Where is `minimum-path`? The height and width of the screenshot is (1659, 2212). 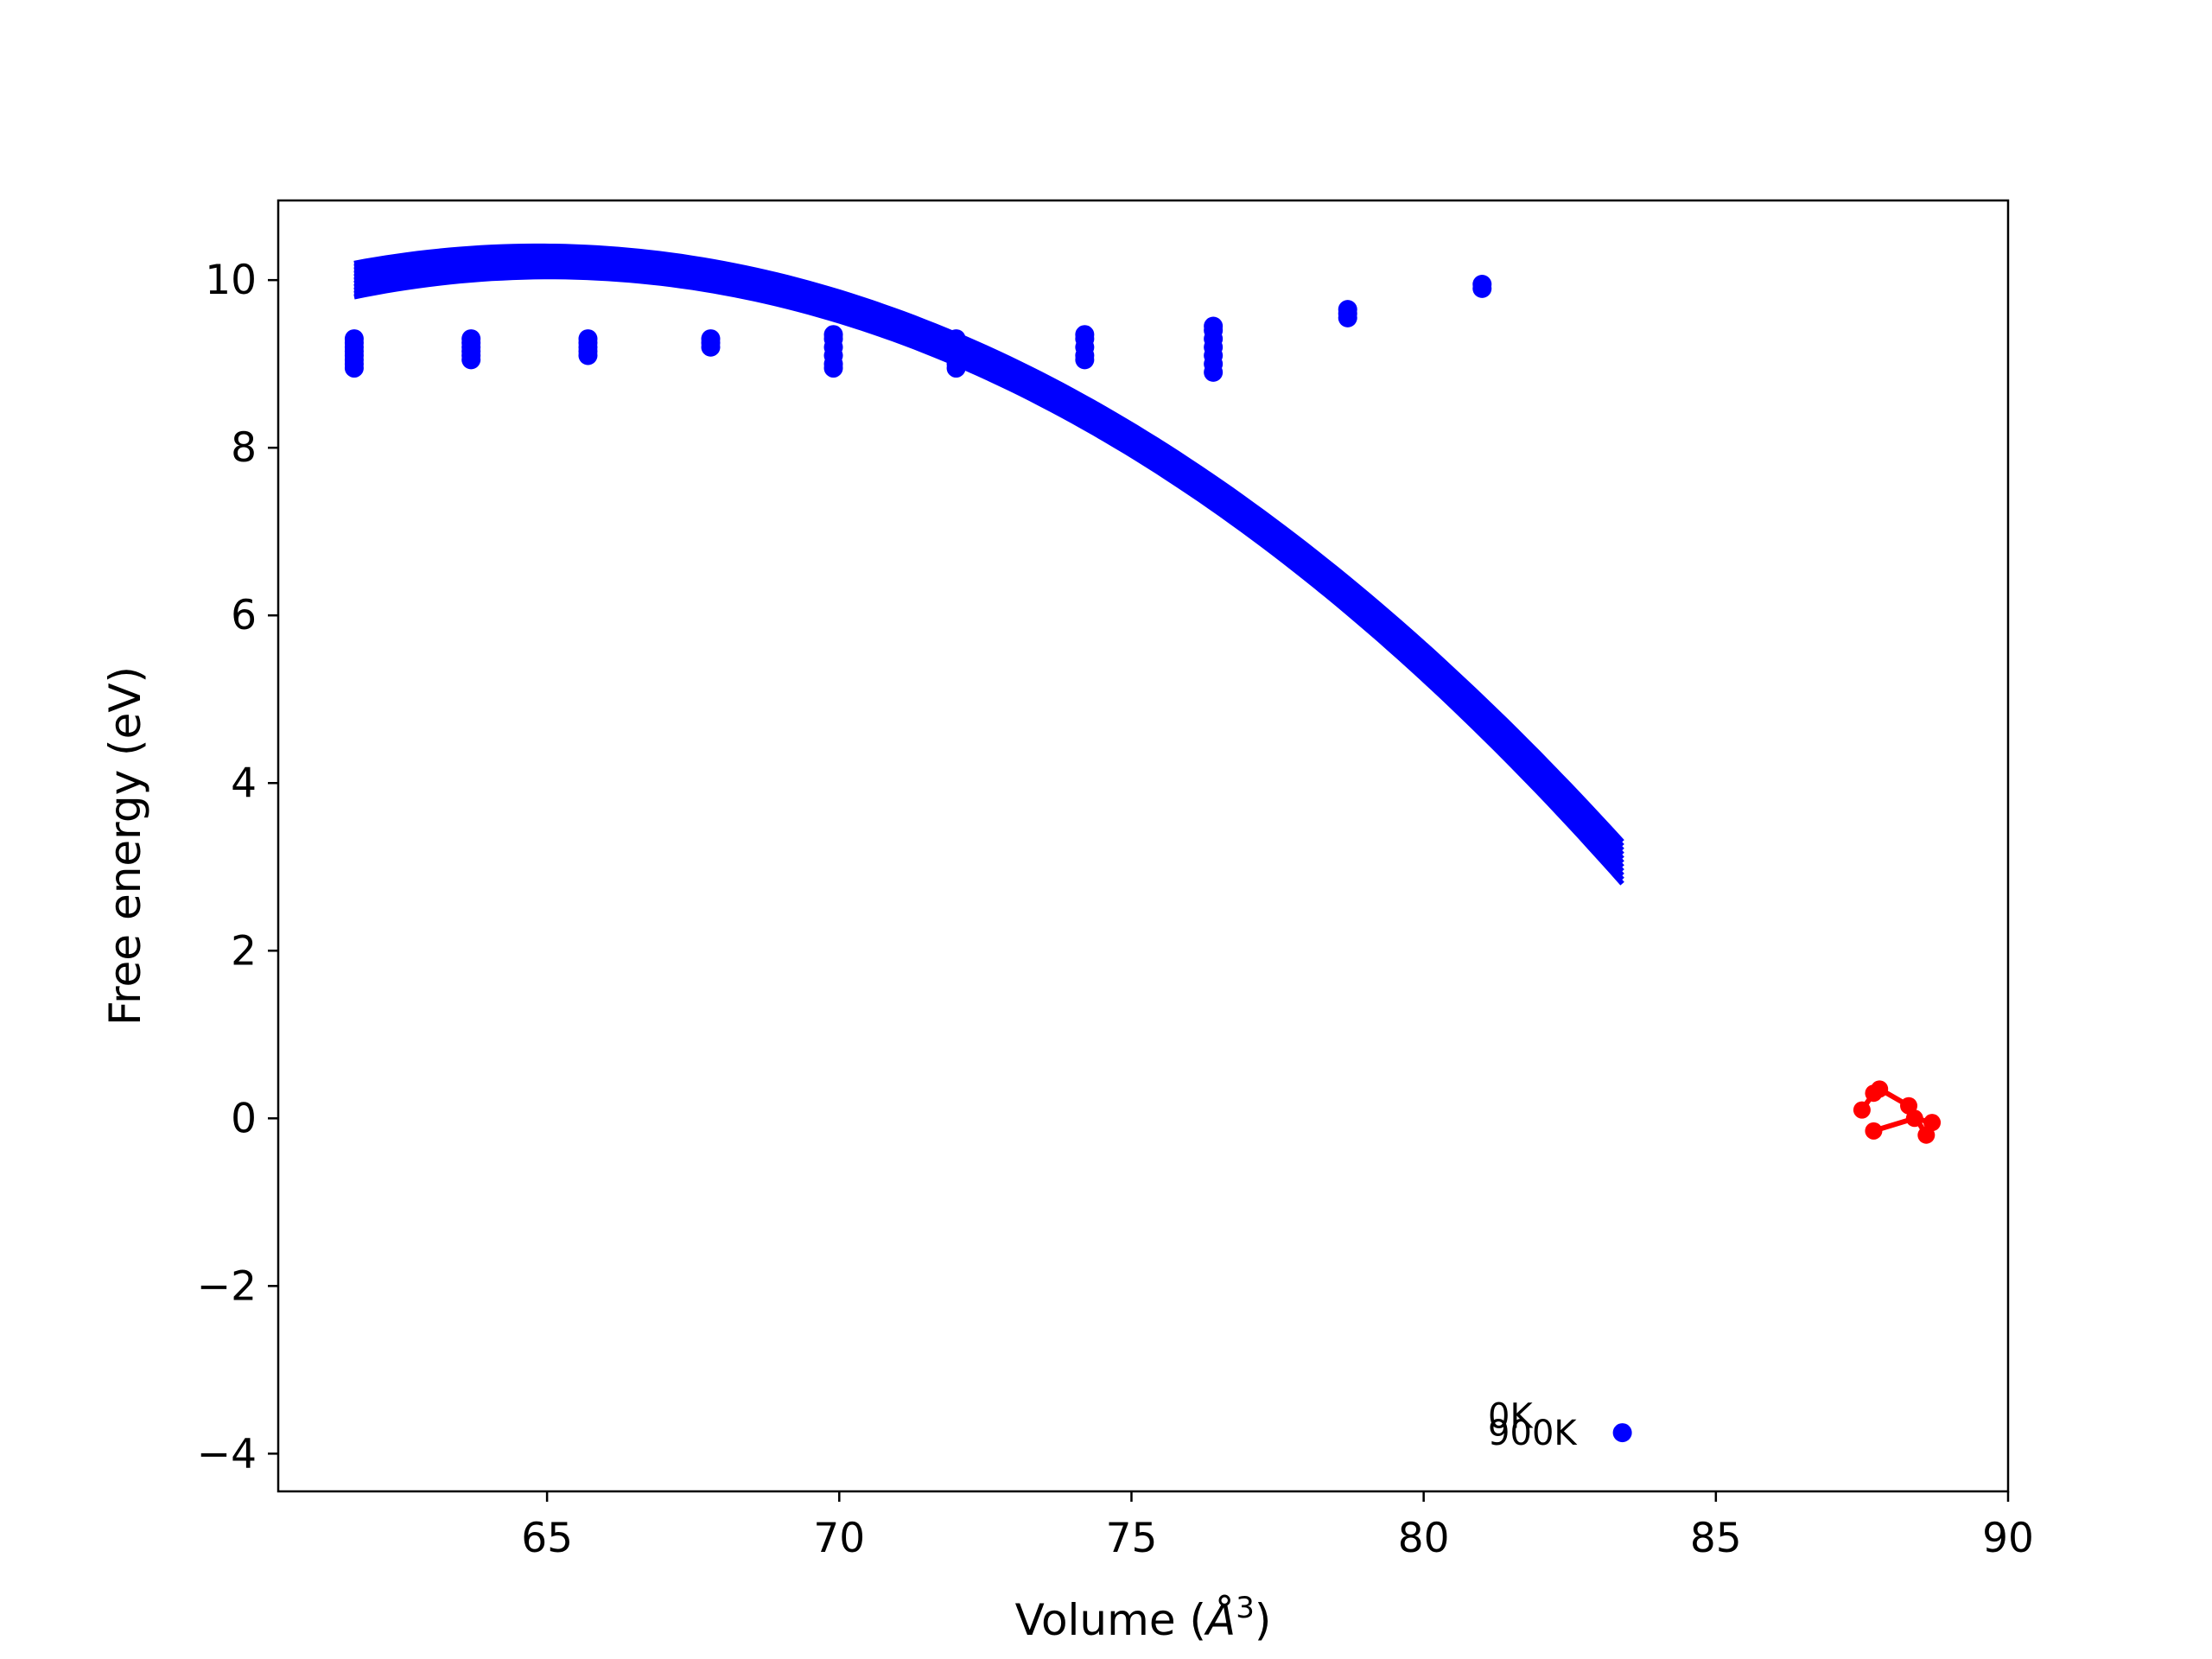 minimum-path is located at coordinates (1897, 1112).